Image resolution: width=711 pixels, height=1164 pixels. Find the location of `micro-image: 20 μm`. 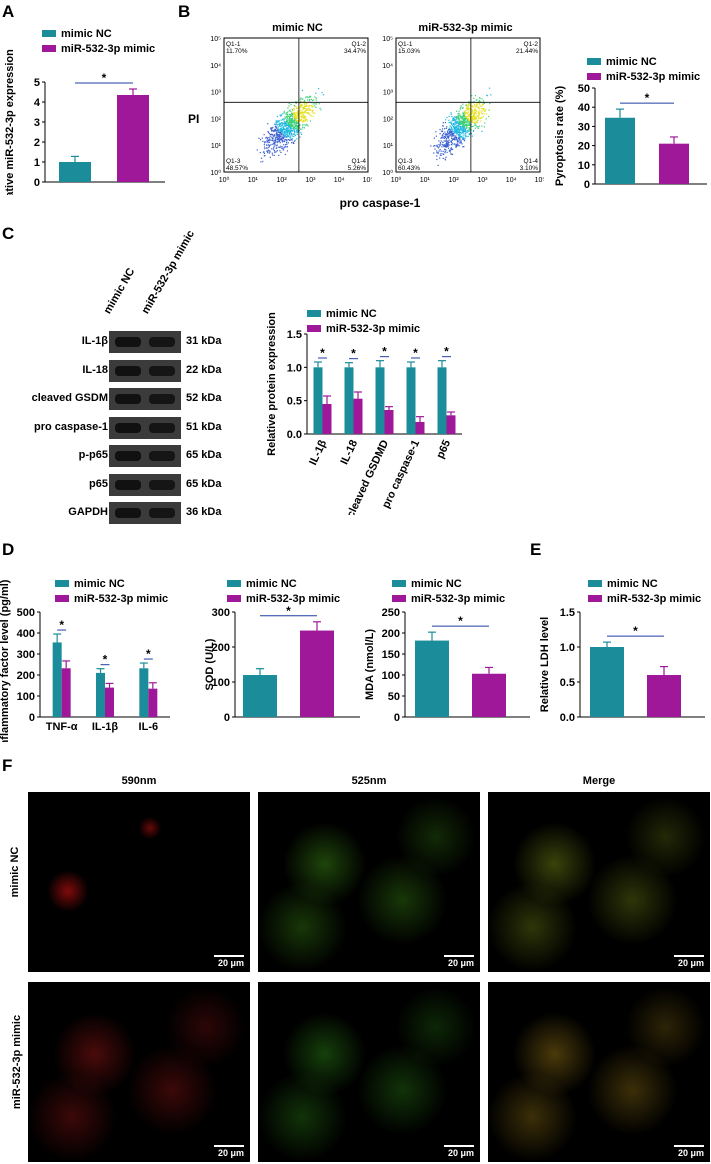

micro-image: 20 μm is located at coordinates (369, 1072).